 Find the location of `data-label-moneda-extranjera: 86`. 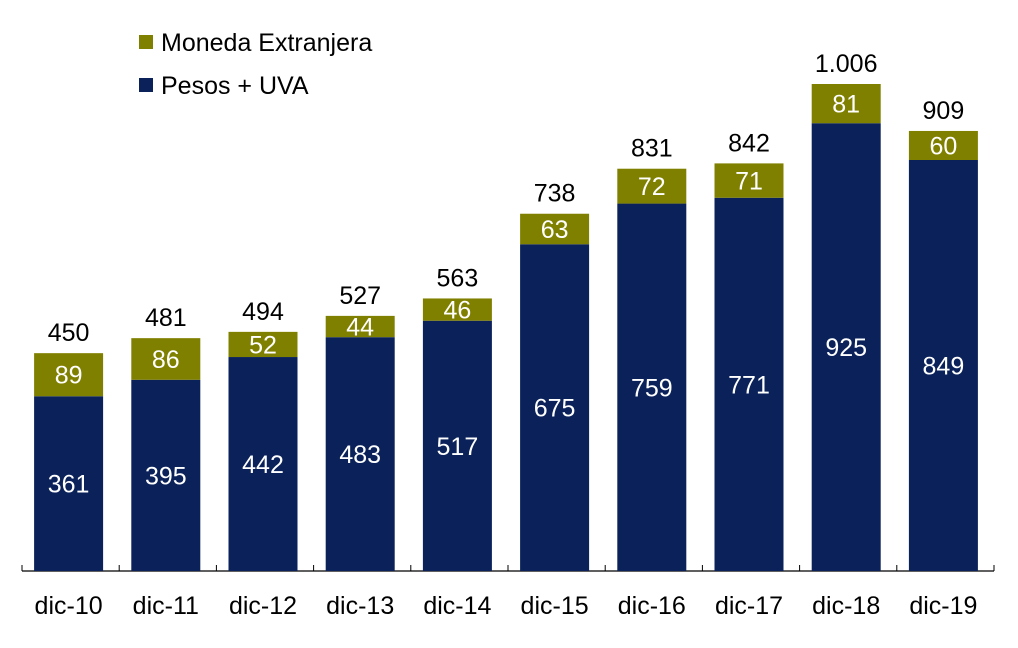

data-label-moneda-extranjera: 86 is located at coordinates (166, 360).